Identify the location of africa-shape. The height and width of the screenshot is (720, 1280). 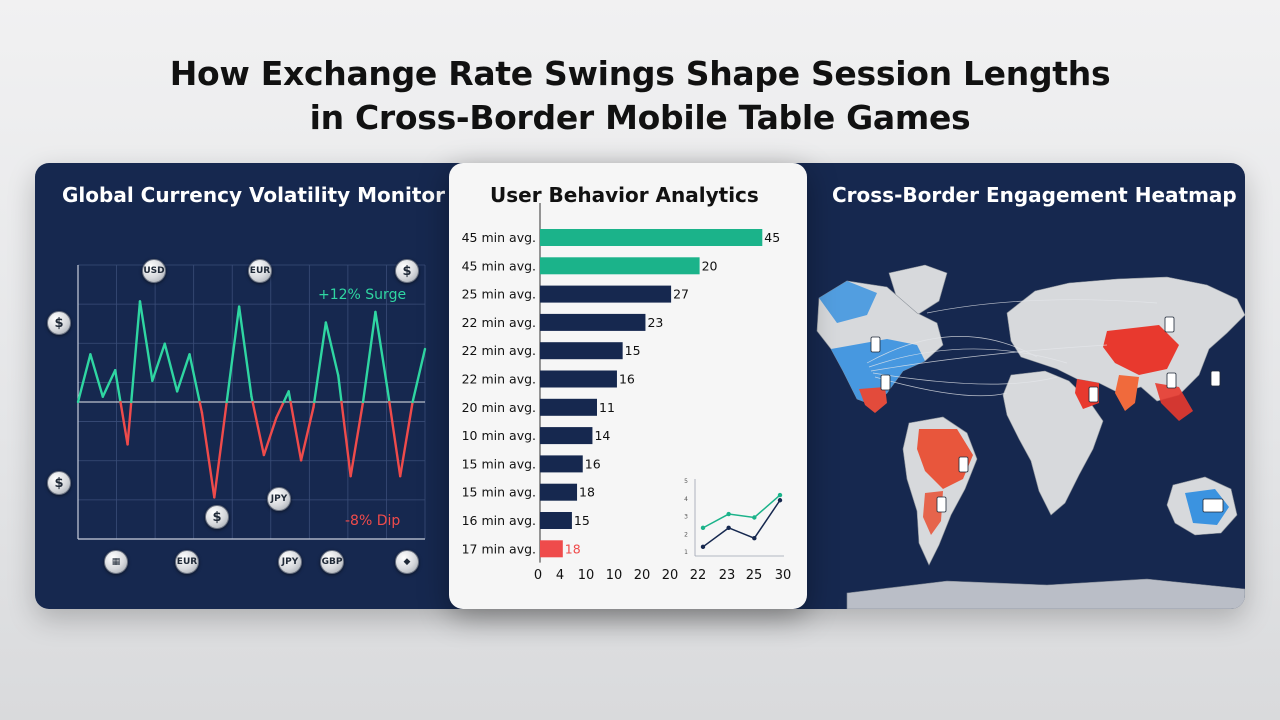
(1053, 443).